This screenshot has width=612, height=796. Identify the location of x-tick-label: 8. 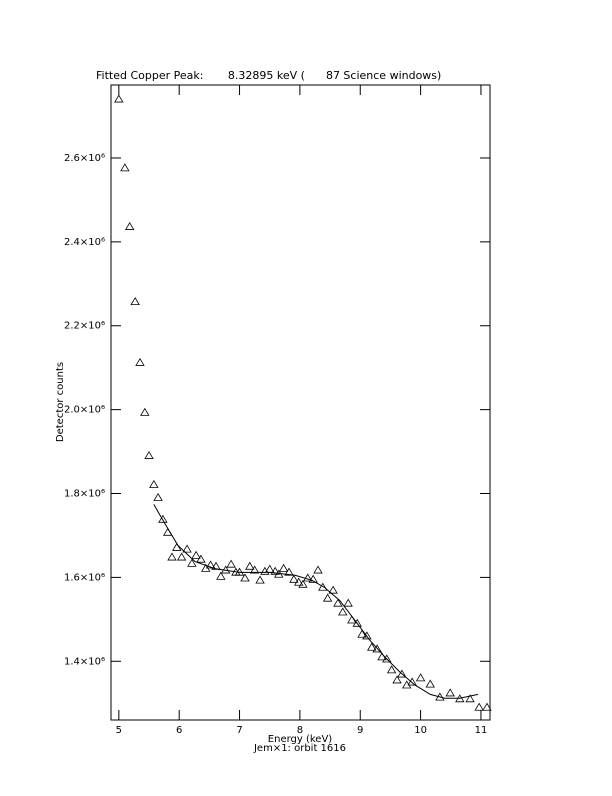
(300, 730).